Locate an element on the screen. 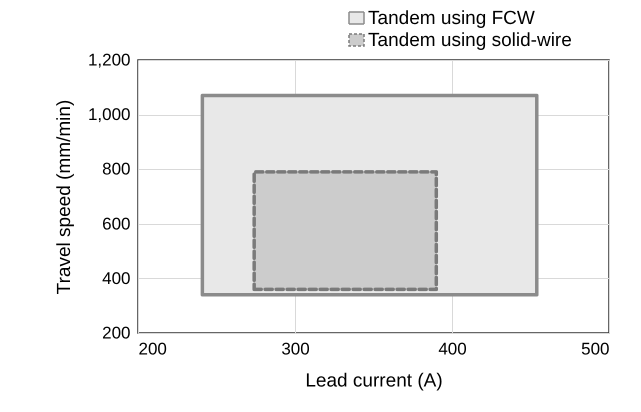 The width and height of the screenshot is (641, 412). y-tick-label: 200 is located at coordinates (116, 333).